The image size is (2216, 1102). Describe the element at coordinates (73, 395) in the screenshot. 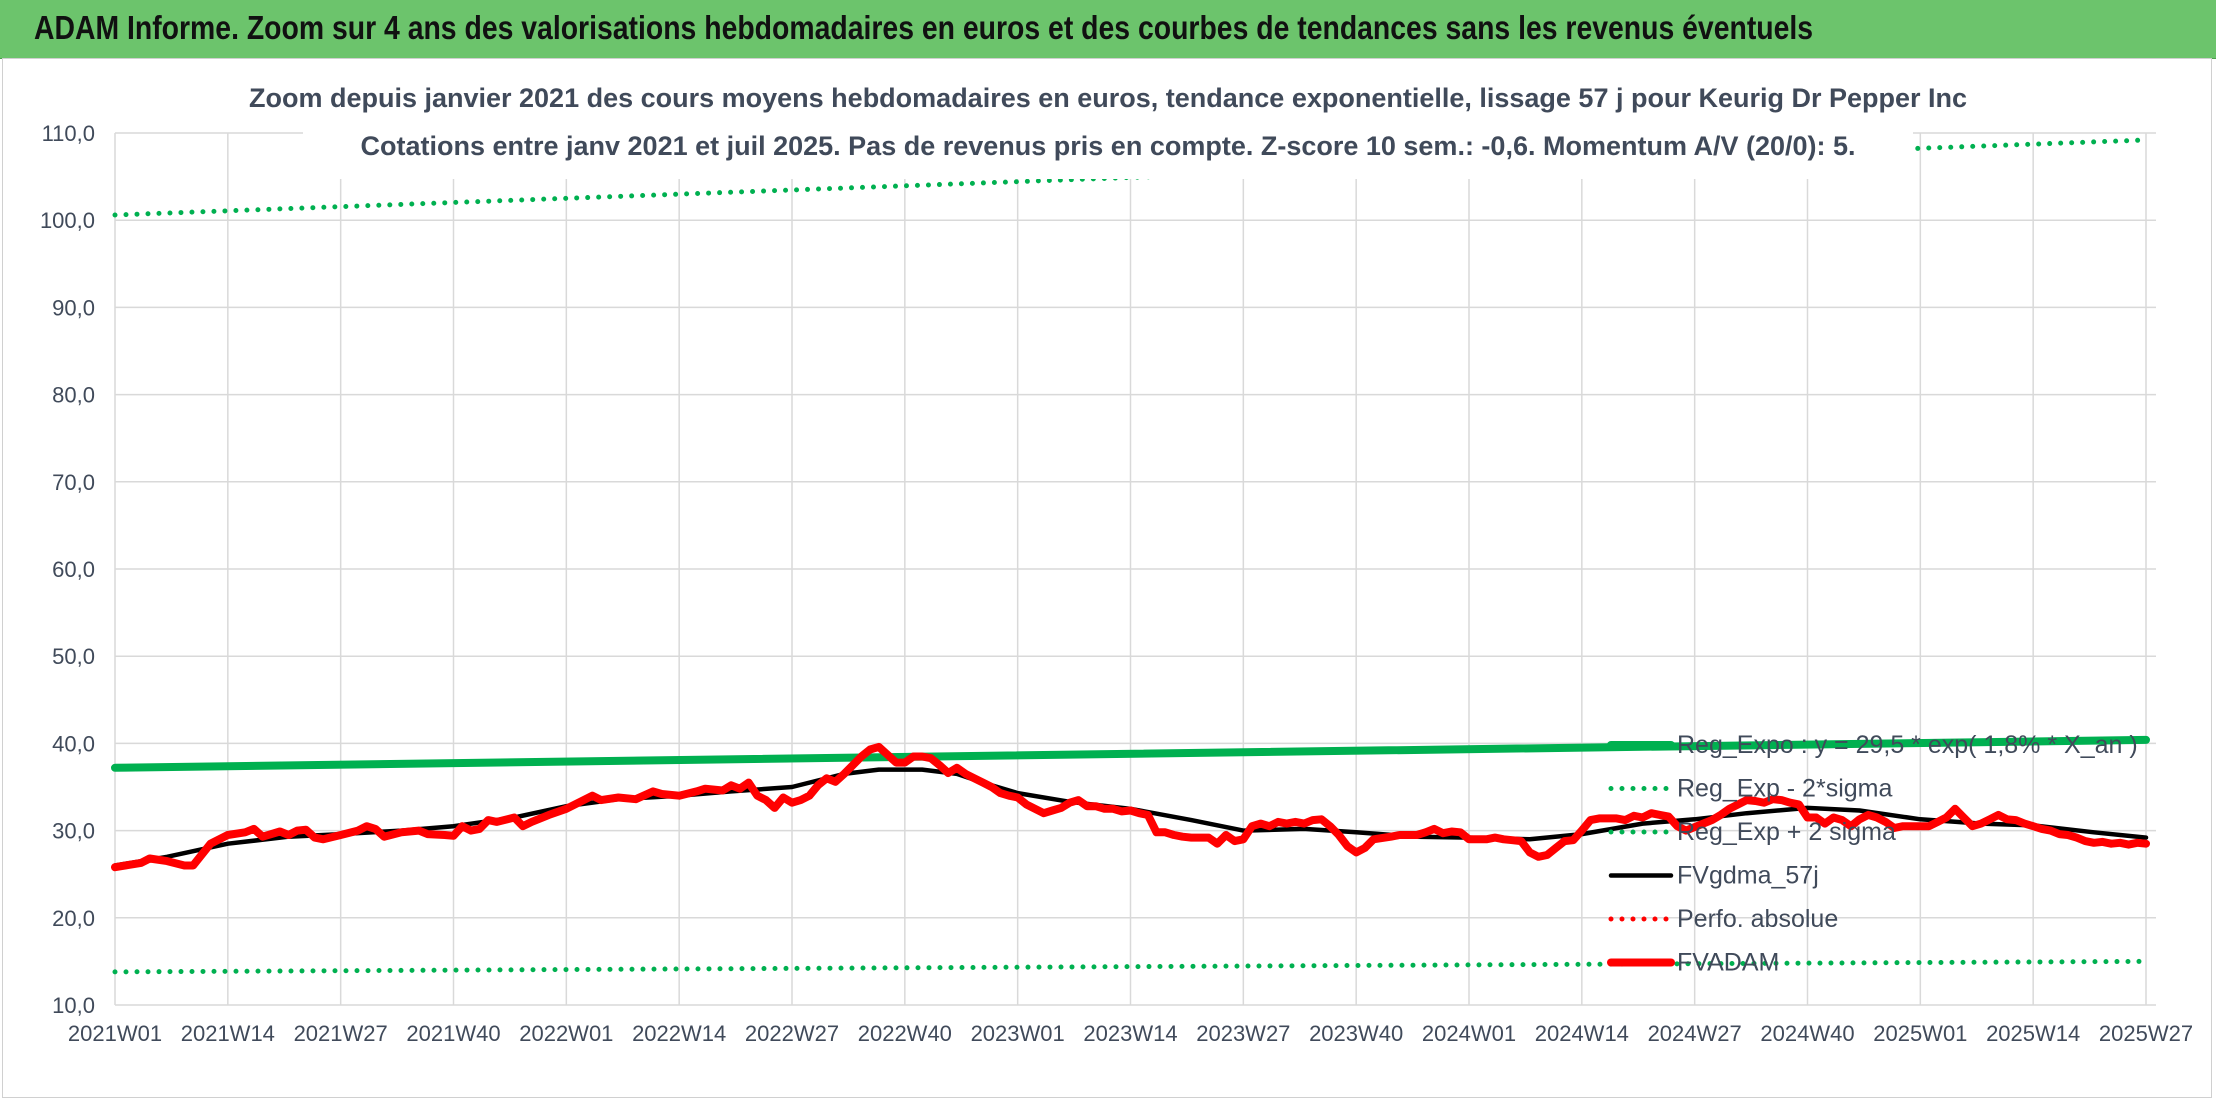

I see `y-tick-label: 80,0` at that location.